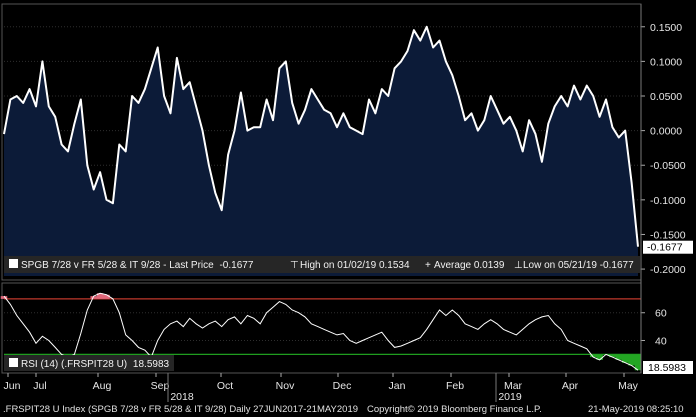  Describe the element at coordinates (668, 235) in the screenshot. I see `price-y-tick-label: -0.1500` at that location.